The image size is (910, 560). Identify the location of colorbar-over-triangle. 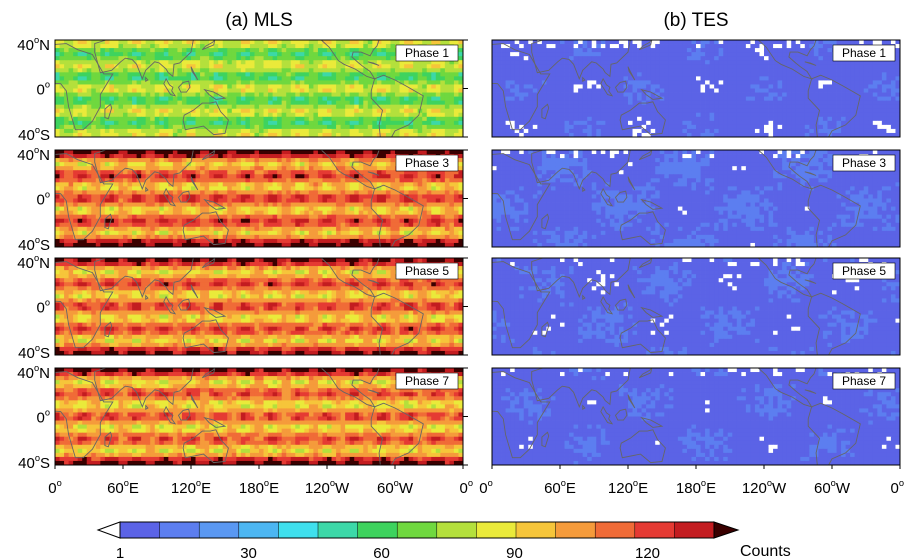
(726, 530).